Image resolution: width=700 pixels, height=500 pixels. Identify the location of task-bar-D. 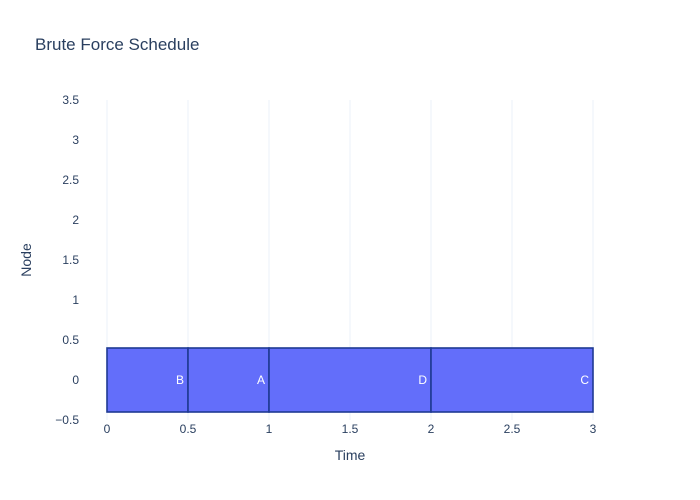
(350, 380).